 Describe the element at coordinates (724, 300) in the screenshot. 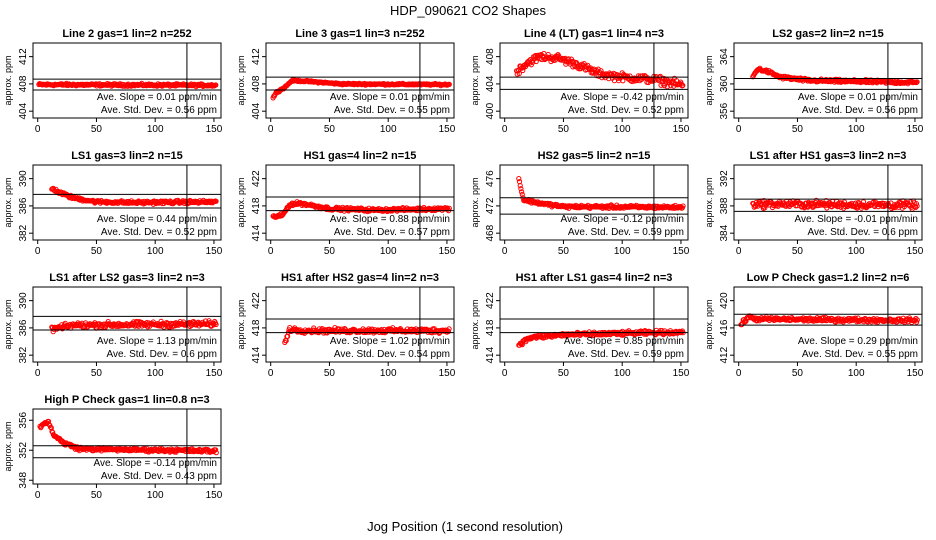

I see `y-tick-label: 420` at that location.